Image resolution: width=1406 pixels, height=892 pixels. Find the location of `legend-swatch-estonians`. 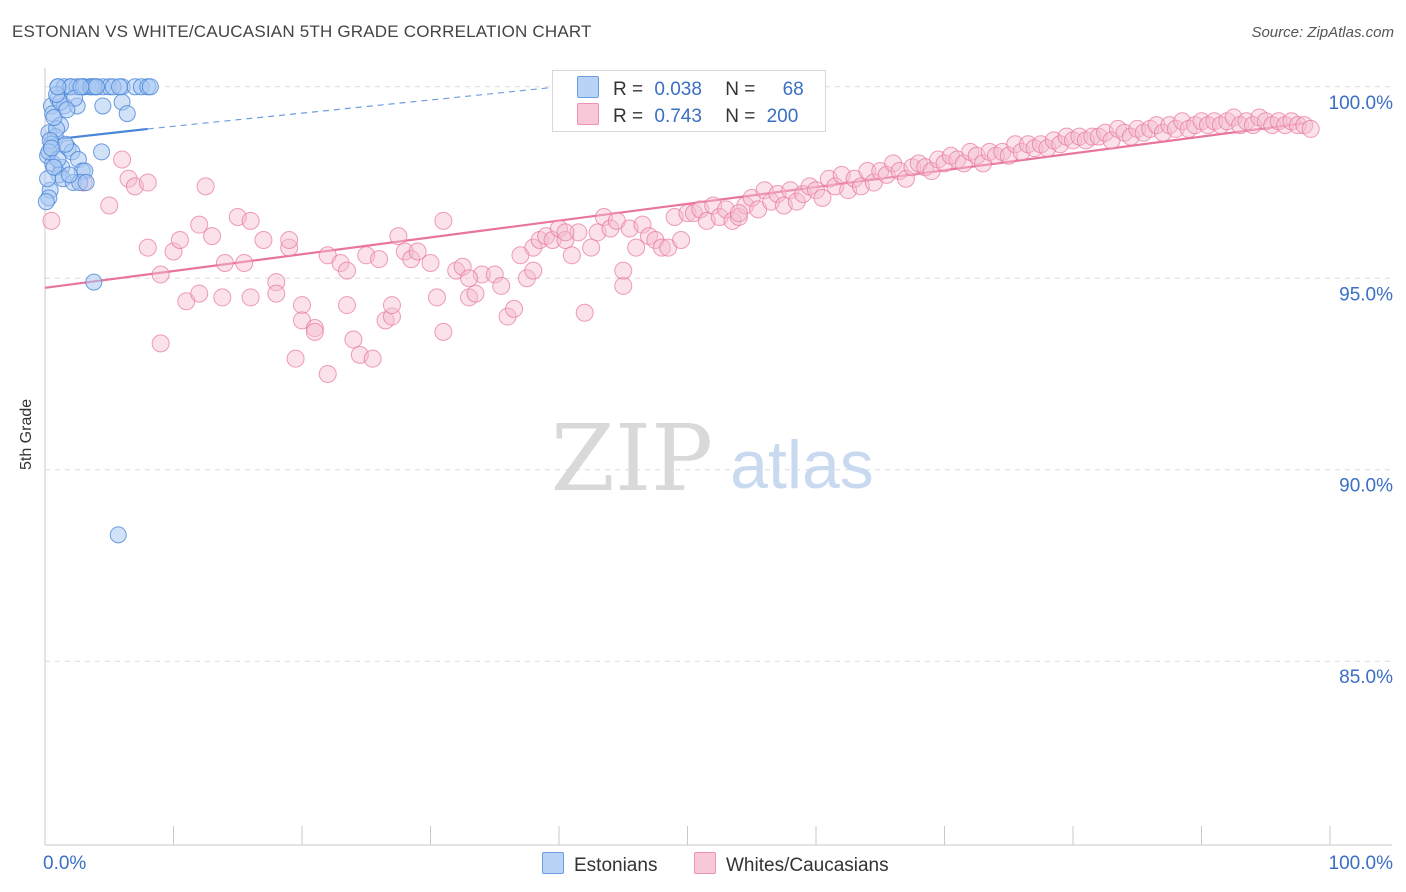

legend-swatch-estonians is located at coordinates (588, 87).